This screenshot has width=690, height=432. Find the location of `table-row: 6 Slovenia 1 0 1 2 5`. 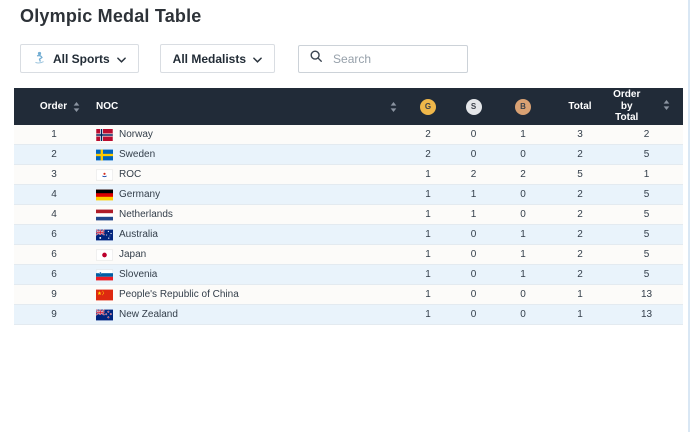

table-row: 6 Slovenia 1 0 1 2 5 is located at coordinates (348, 275).